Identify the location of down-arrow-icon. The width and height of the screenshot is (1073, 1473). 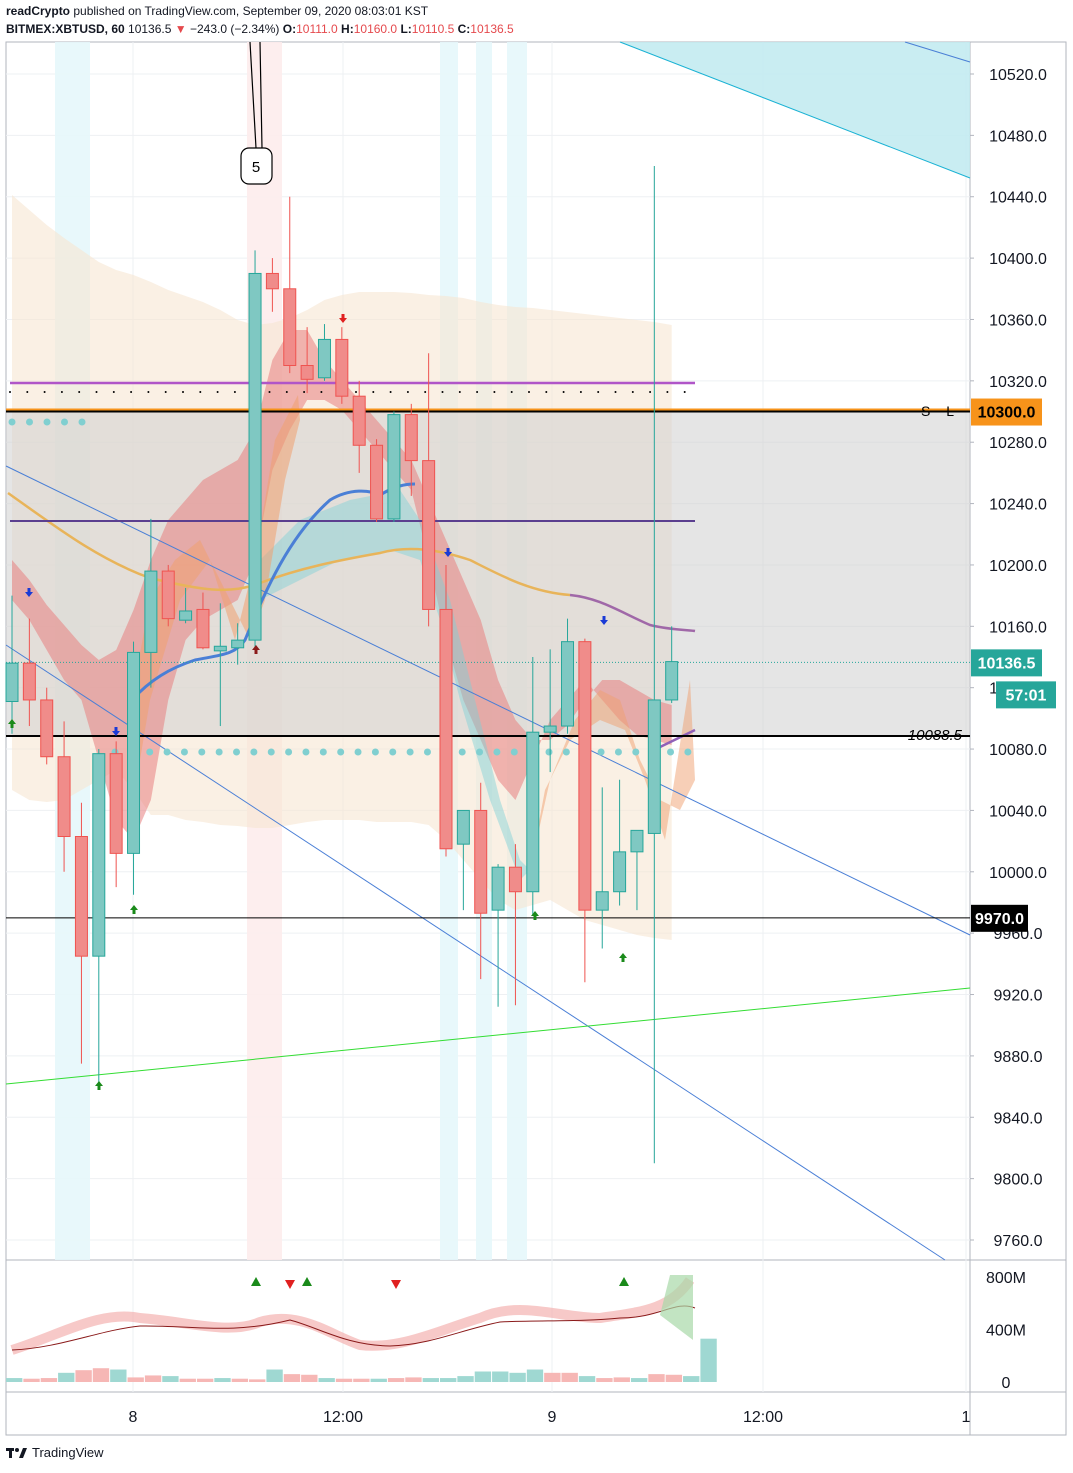
(29, 592).